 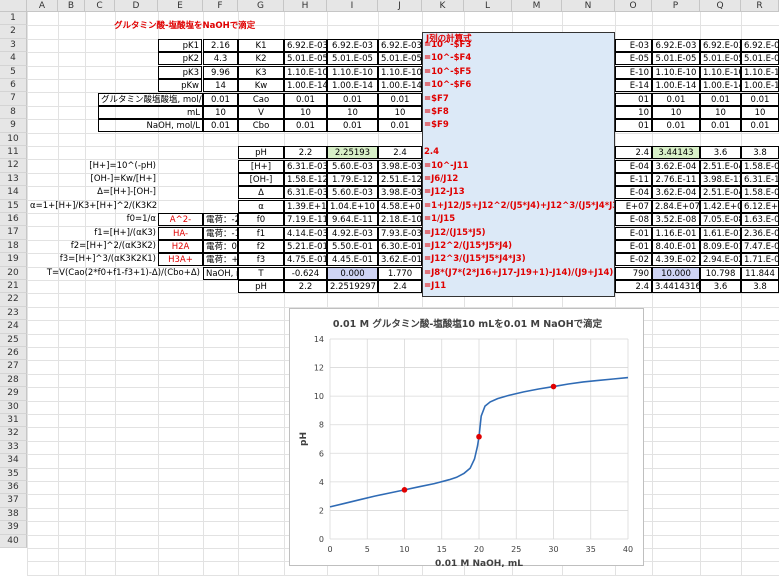 I want to click on cell-i: 2.25193, so click(x=352, y=153).